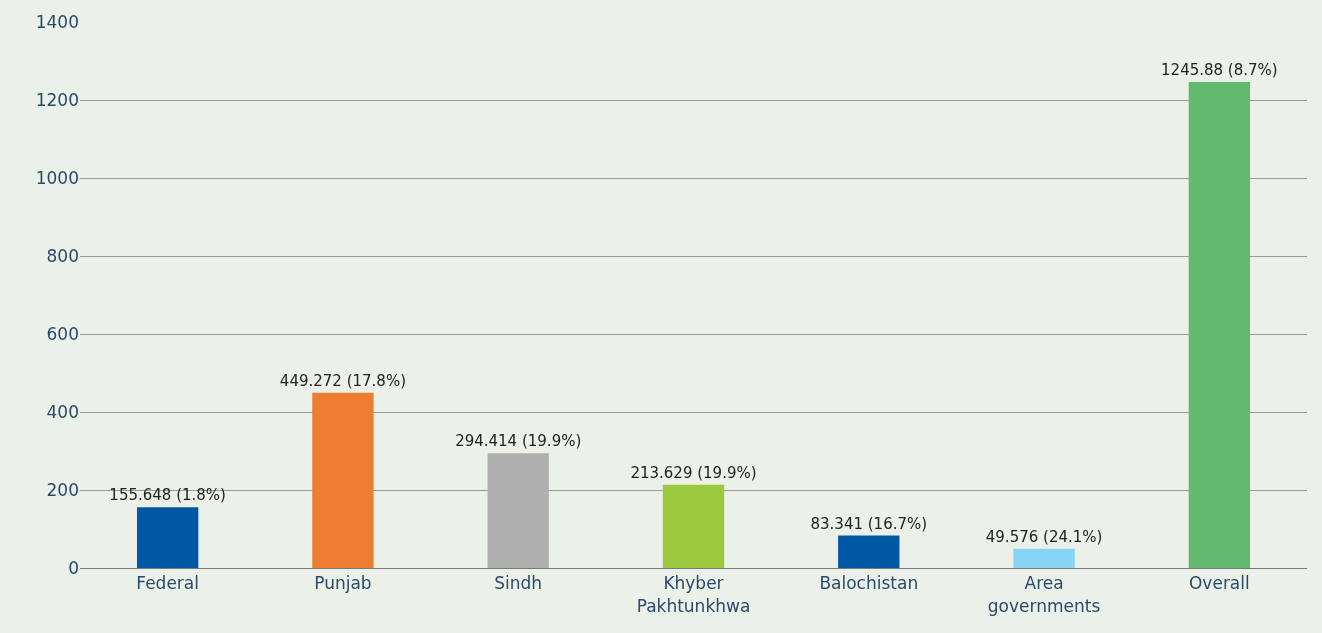 Image resolution: width=1322 pixels, height=633 pixels. I want to click on x-tick-label: Sindh, so click(518, 583).